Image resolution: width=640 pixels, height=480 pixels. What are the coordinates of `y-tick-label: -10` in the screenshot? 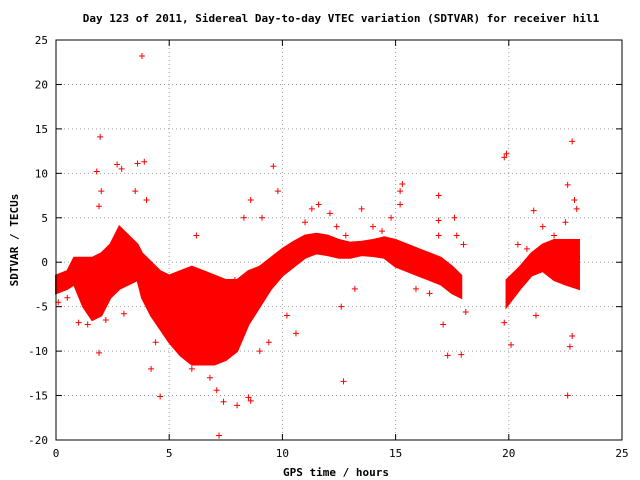 It's located at (38, 351).